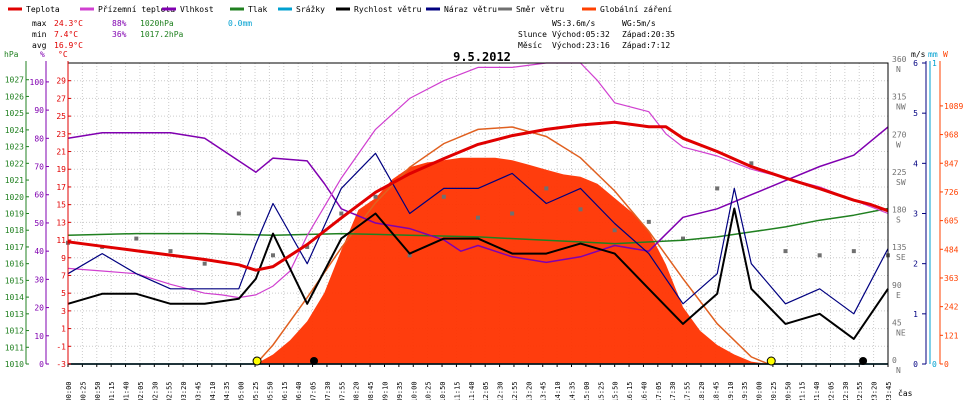 This screenshot has width=966, height=404. What do you see at coordinates (899, 210) in the screenshot?
I see `winddir-tick-label: 180` at bounding box center [899, 210].